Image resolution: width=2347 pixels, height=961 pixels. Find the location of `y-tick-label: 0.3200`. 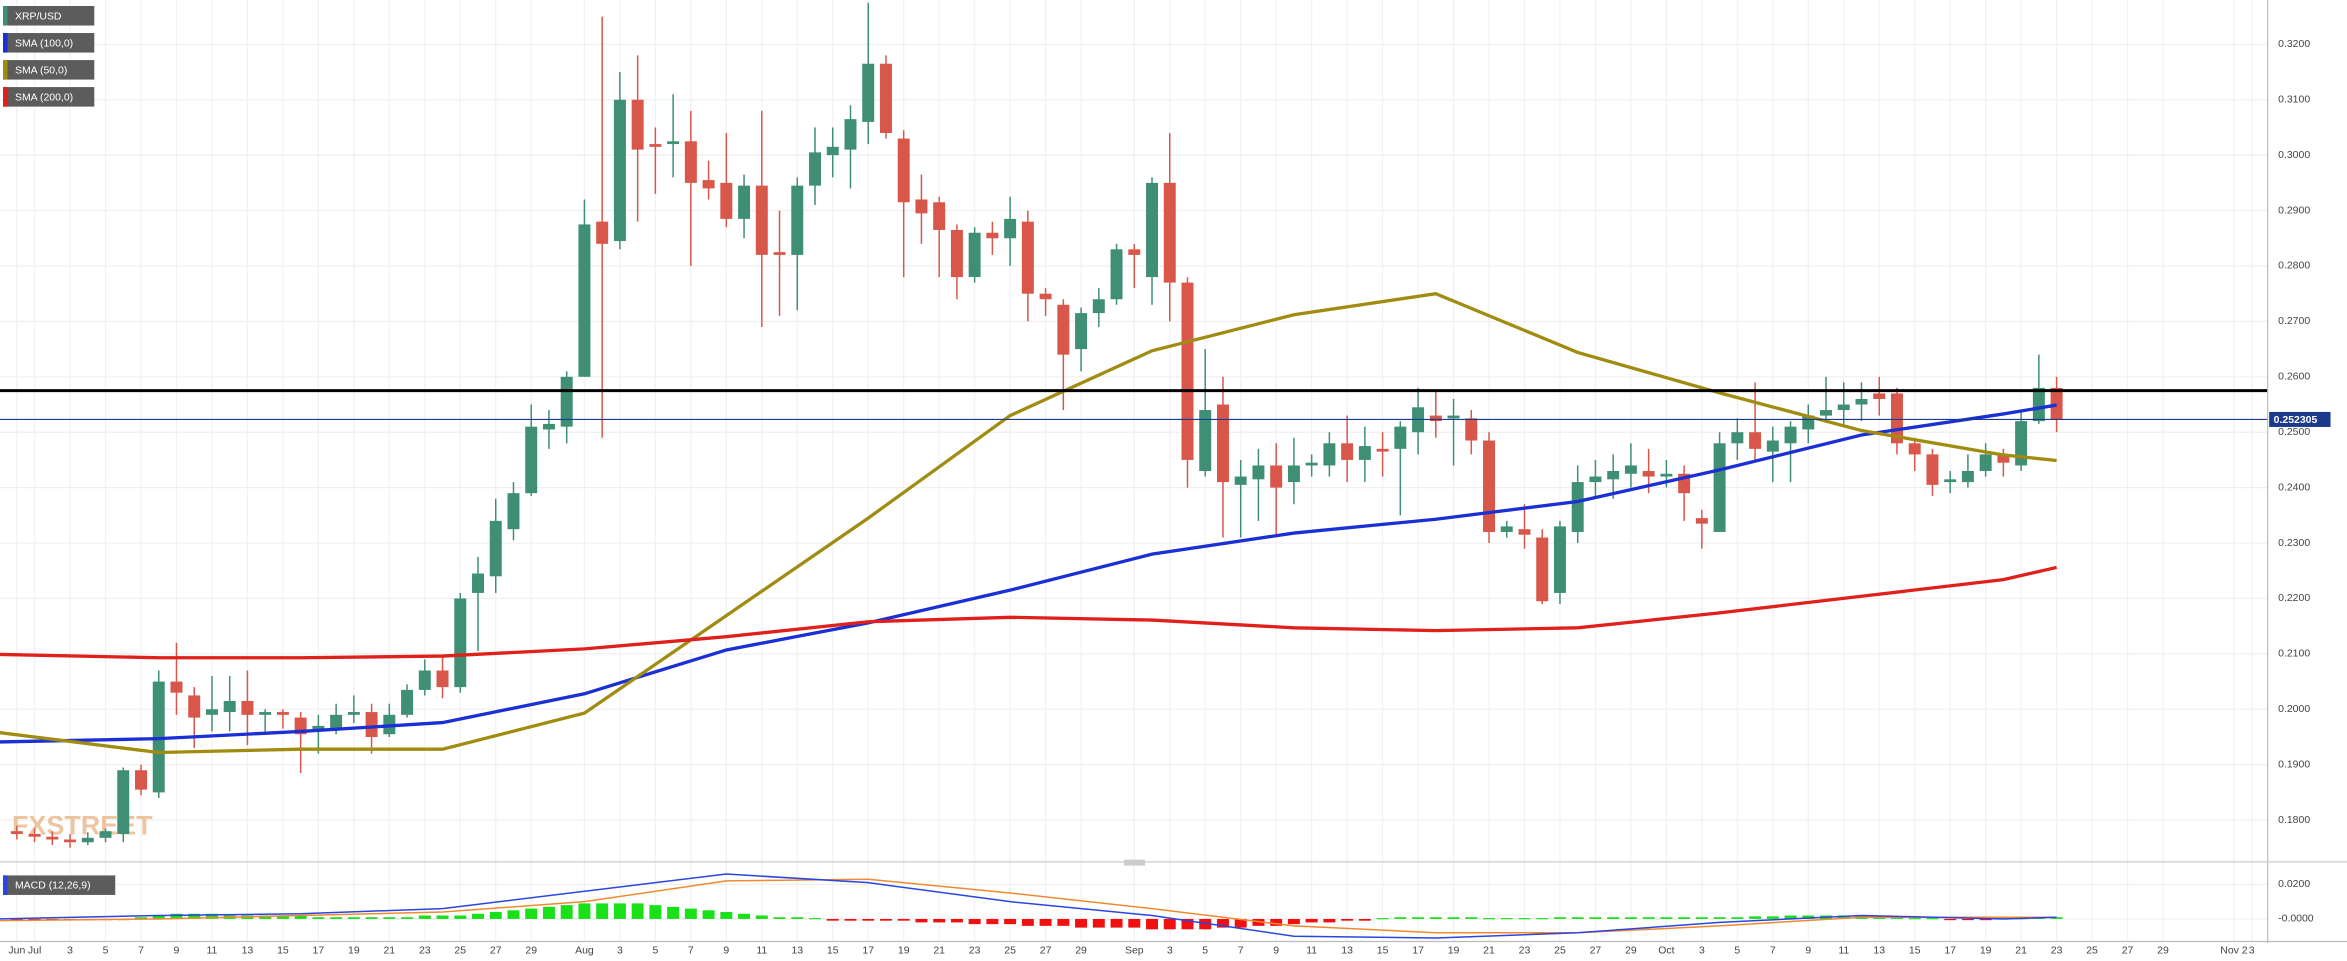

y-tick-label: 0.3200 is located at coordinates (2294, 44).